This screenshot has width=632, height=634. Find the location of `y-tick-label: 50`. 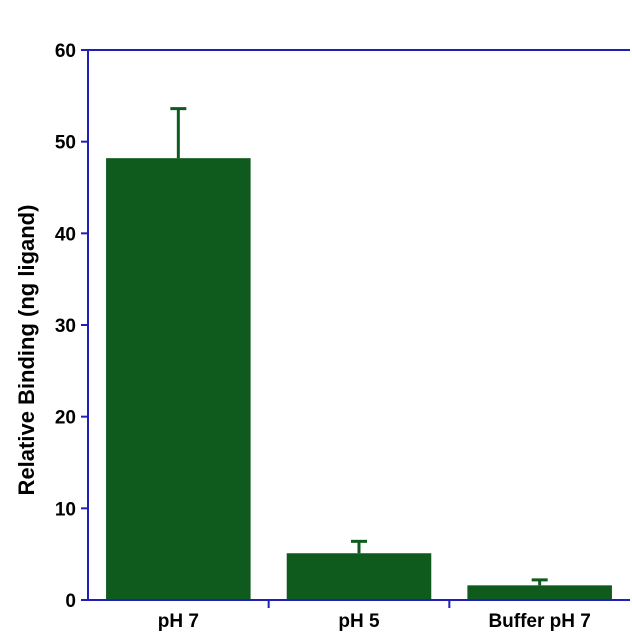

y-tick-label: 50 is located at coordinates (65, 143).